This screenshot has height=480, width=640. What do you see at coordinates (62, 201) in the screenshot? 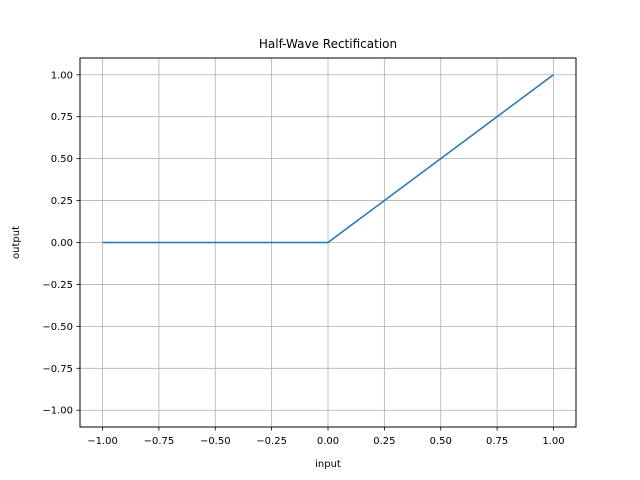
I see `y-tick-label: 0.25` at bounding box center [62, 201].